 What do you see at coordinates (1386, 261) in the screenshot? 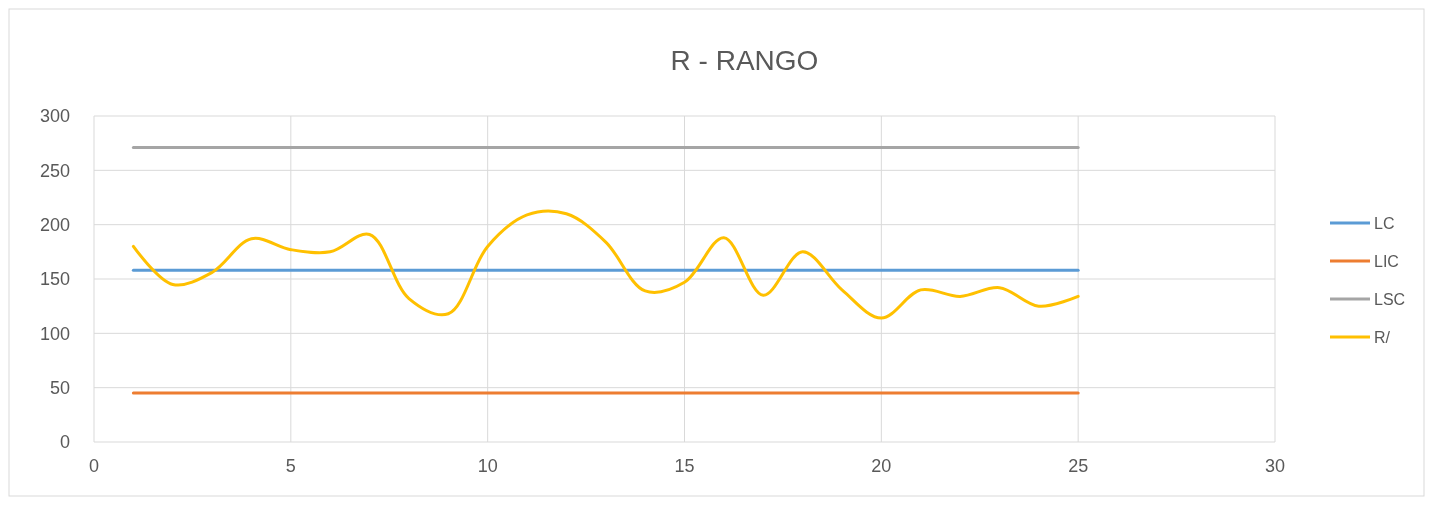
I see `legend-label: LIC` at bounding box center [1386, 261].